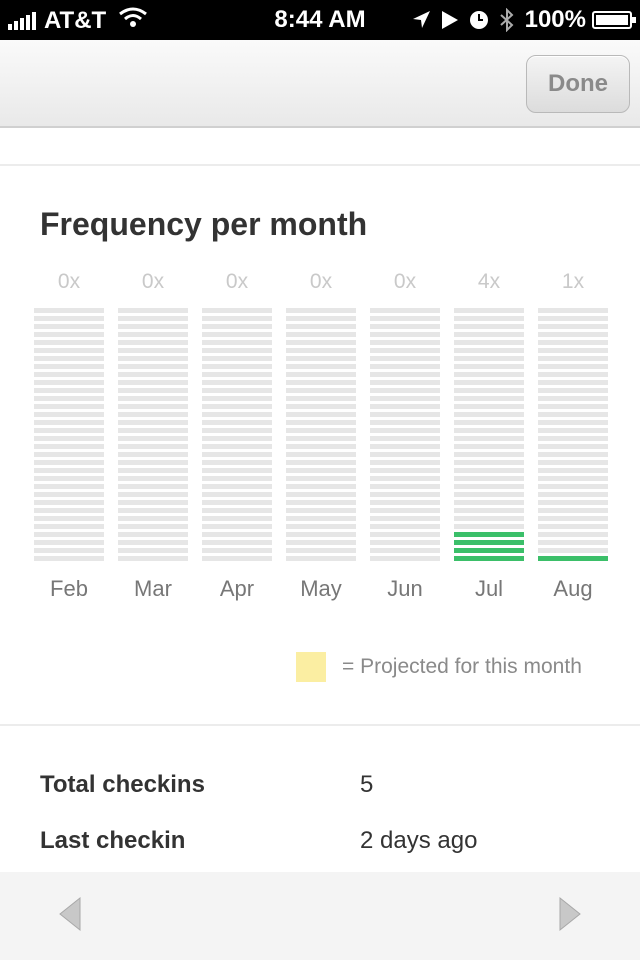 Image resolution: width=640 pixels, height=960 pixels. Describe the element at coordinates (450, 20) in the screenshot. I see `play-icon` at that location.